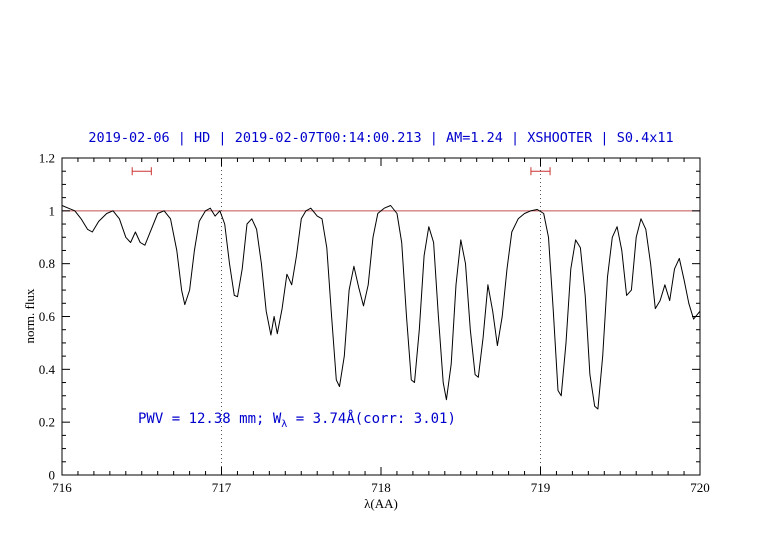 This screenshot has height=542, width=782. Describe the element at coordinates (52, 210) in the screenshot. I see `y-tick-label: 1` at that location.